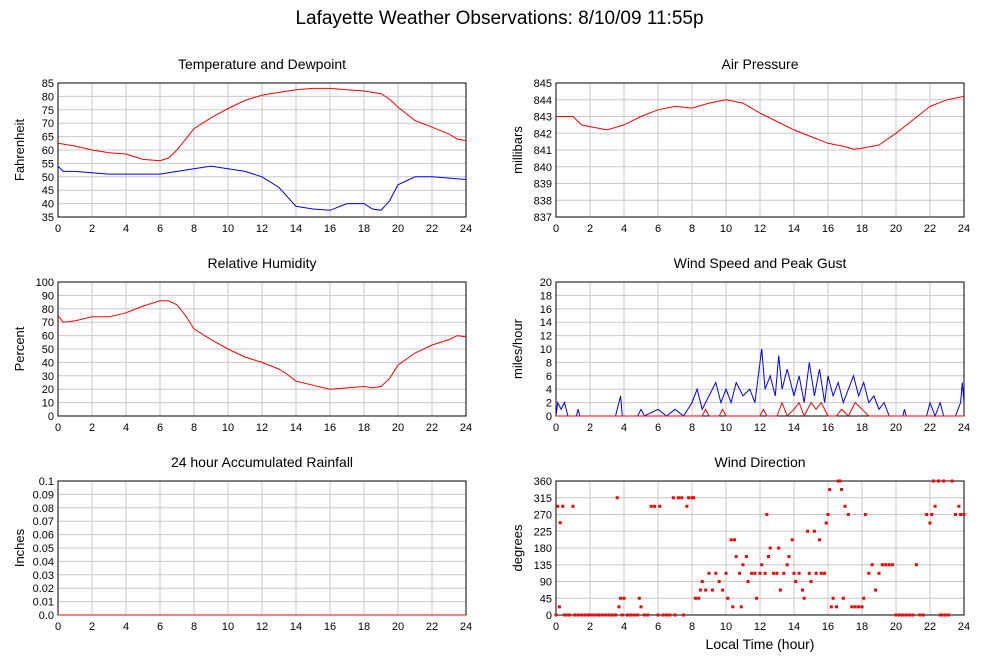 This screenshot has width=999, height=659. Describe the element at coordinates (692, 428) in the screenshot. I see `wind-x-tick-label: 8` at that location.